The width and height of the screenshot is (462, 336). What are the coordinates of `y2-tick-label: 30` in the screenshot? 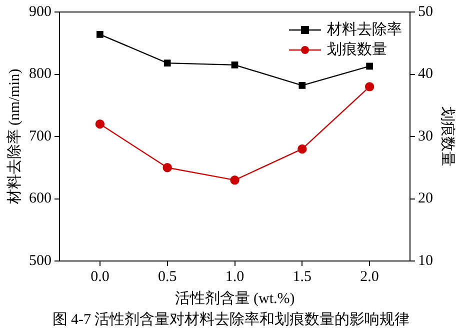 It's located at (425, 136).